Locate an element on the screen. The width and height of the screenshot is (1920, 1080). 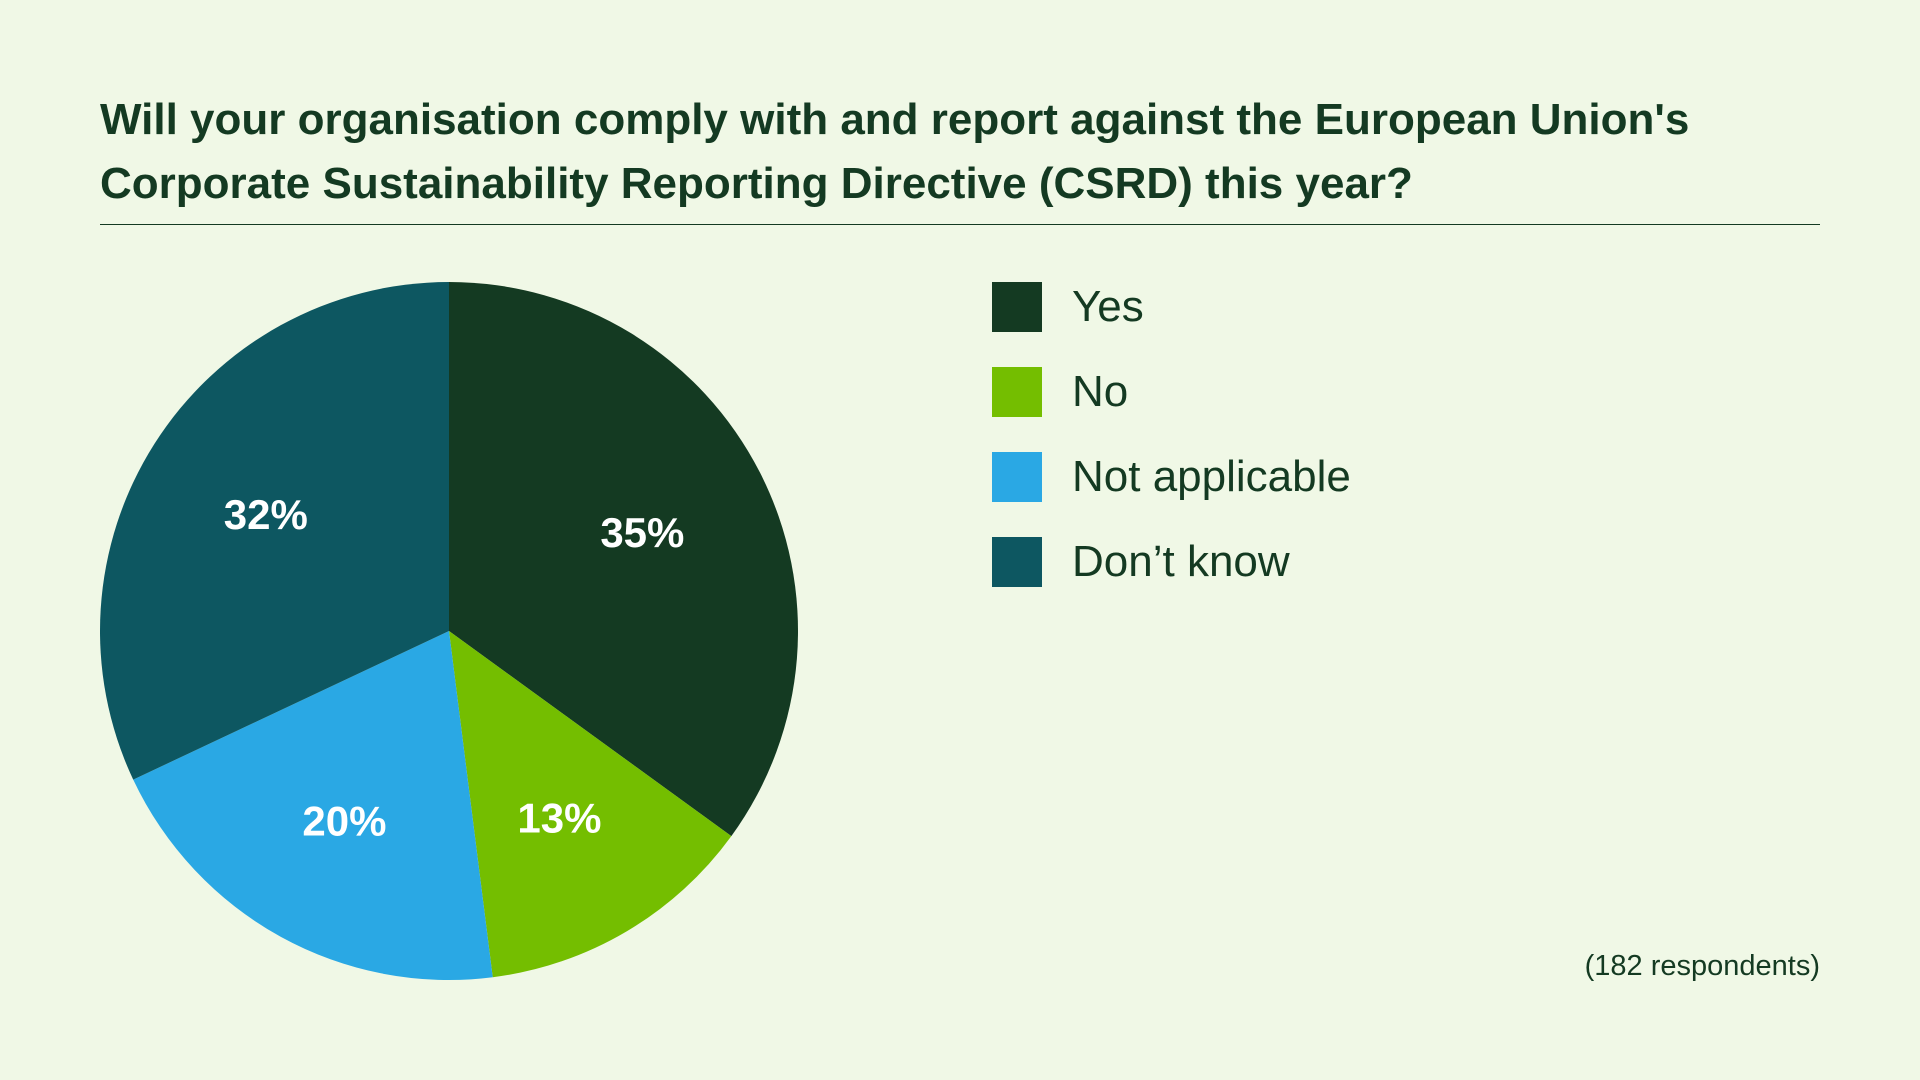
pie-label-yes: 35% is located at coordinates (642, 532).